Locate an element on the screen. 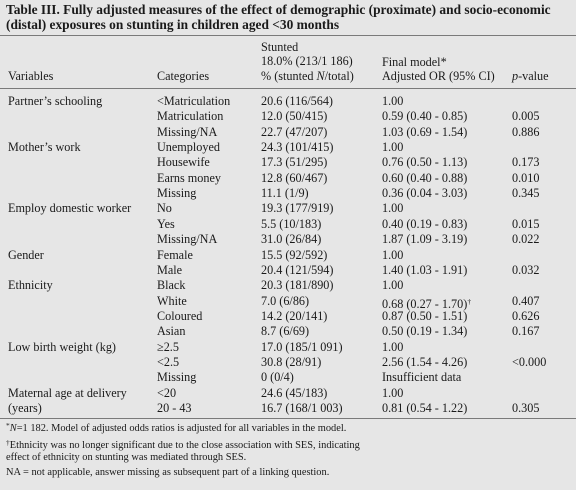 This screenshot has height=490, width=576. cell-p-value: 0.010 is located at coordinates (525, 178).